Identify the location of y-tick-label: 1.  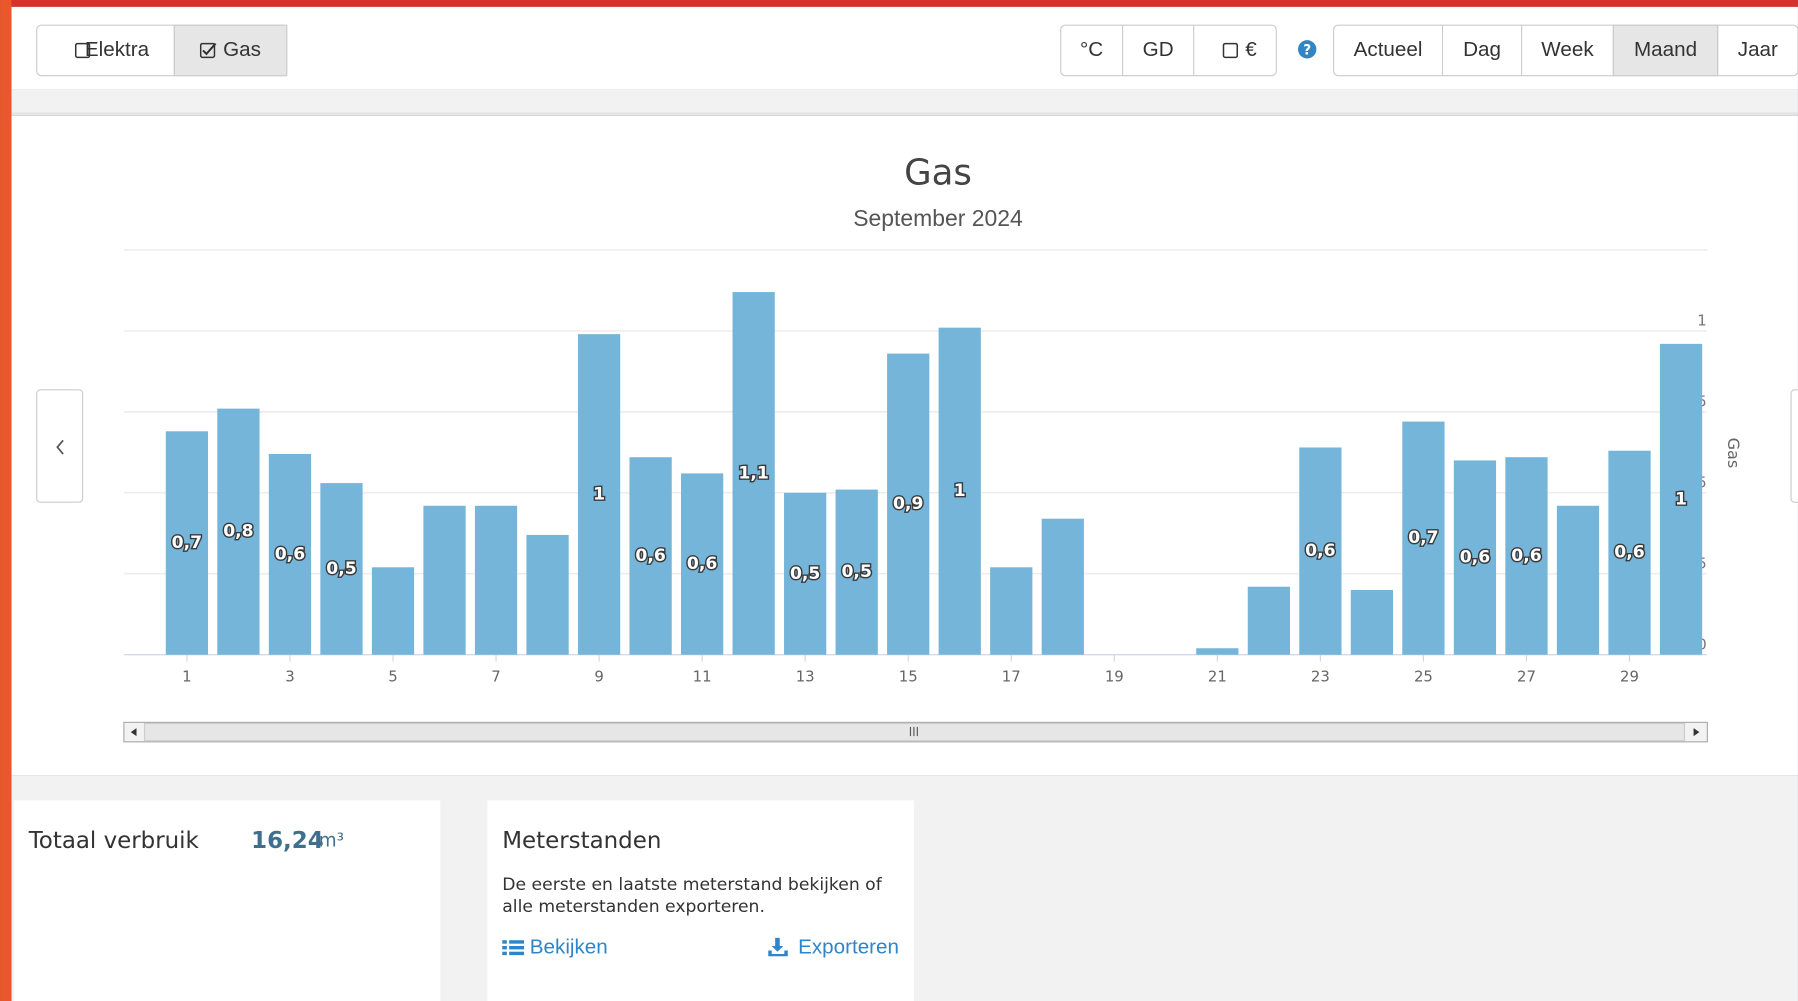
(1701, 321).